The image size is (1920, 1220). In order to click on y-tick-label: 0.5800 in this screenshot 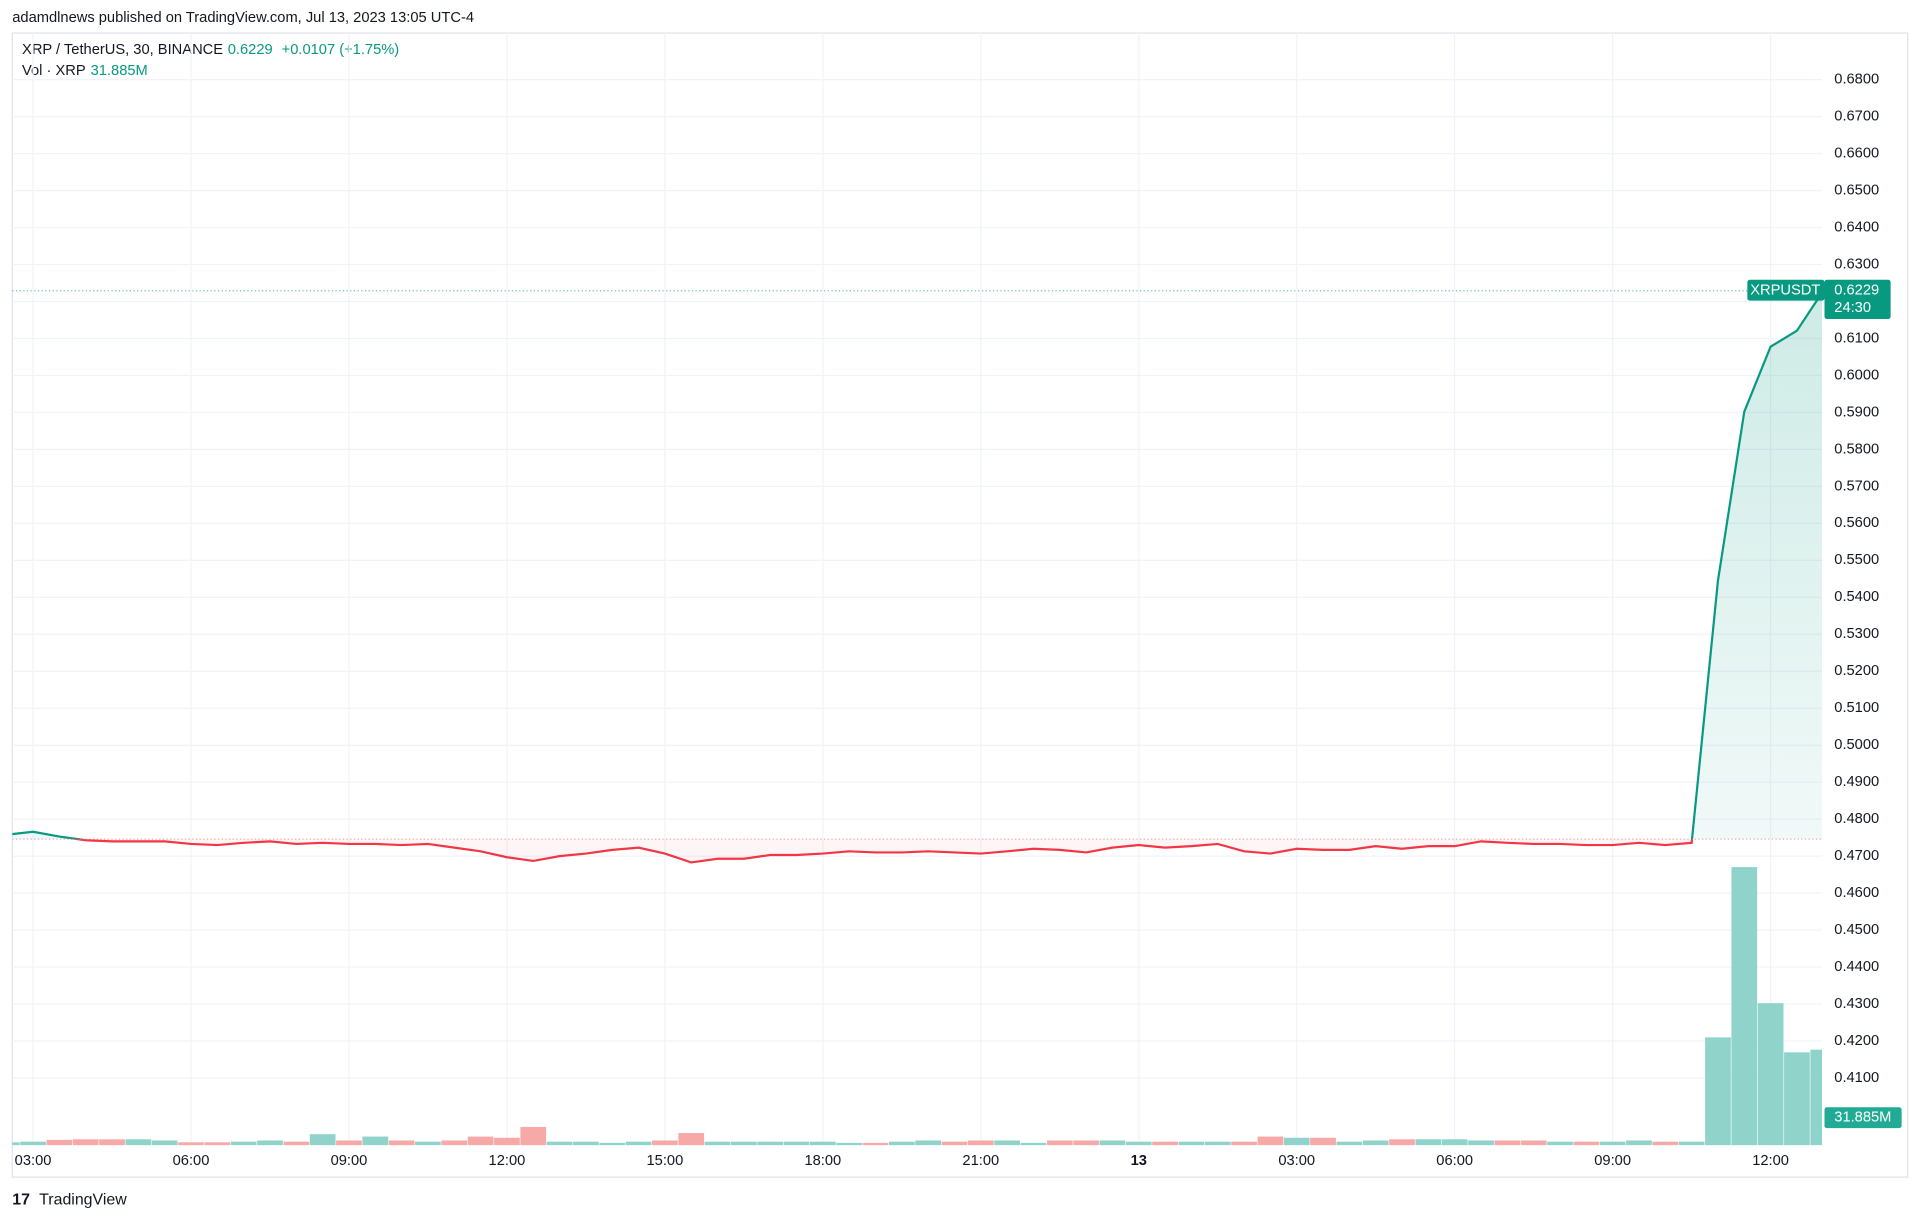, I will do `click(1856, 449)`.